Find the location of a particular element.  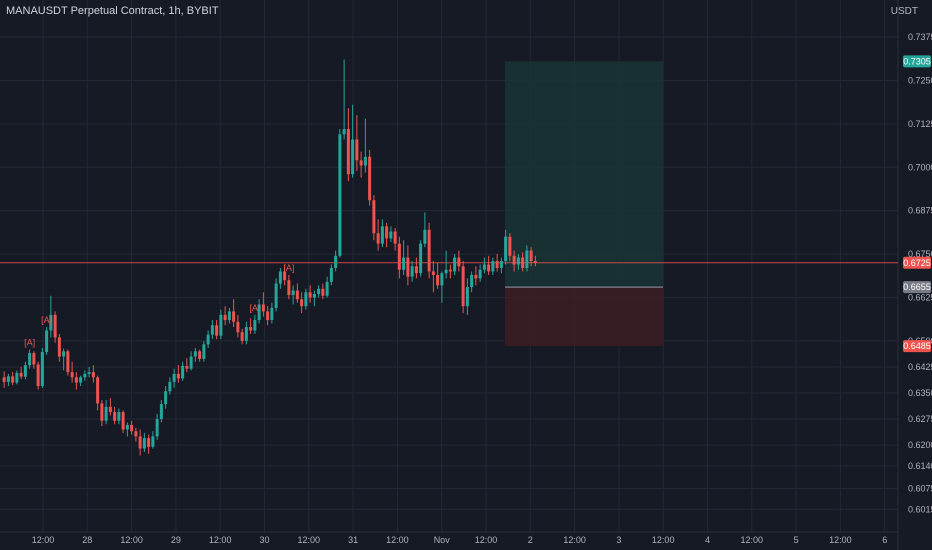

x-tick-label: 28 is located at coordinates (87, 540).